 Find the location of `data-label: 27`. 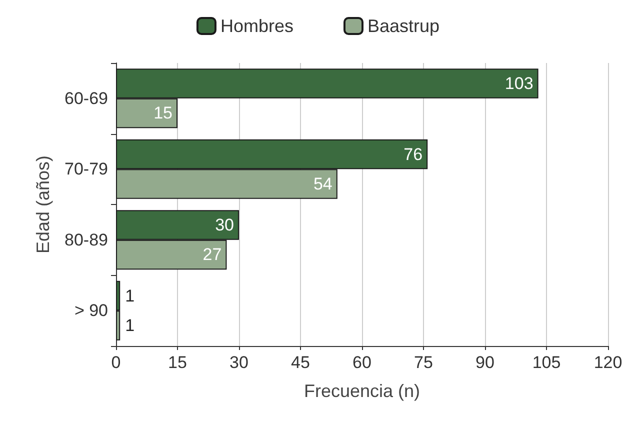

data-label: 27 is located at coordinates (212, 254).